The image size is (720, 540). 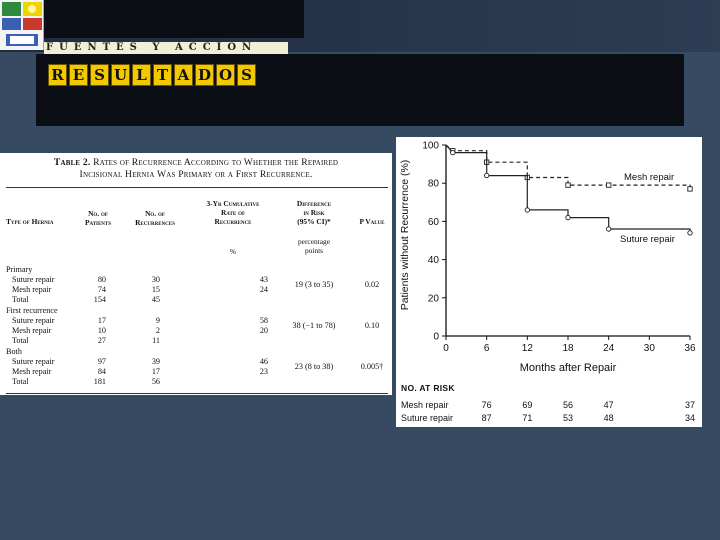 What do you see at coordinates (313, 241) in the screenshot?
I see `difference-unit-l1: percentage` at bounding box center [313, 241].